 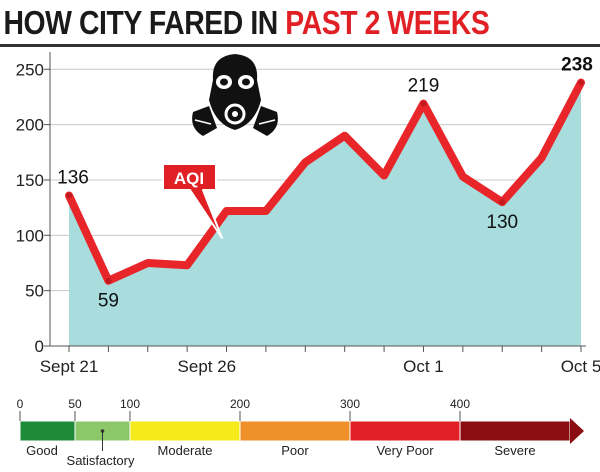 I want to click on x-tick-label: Oct 5, so click(x=580, y=366).